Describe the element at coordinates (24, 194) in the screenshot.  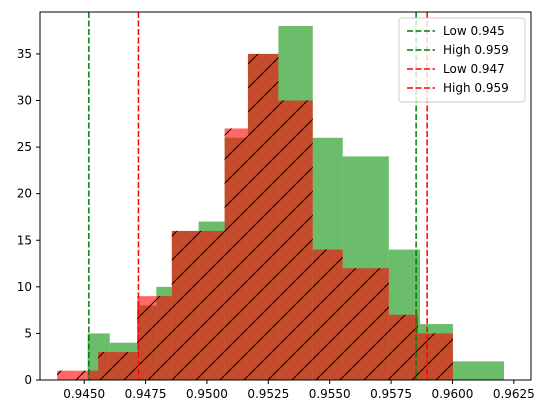
I see `y-tick-label: 20` at that location.